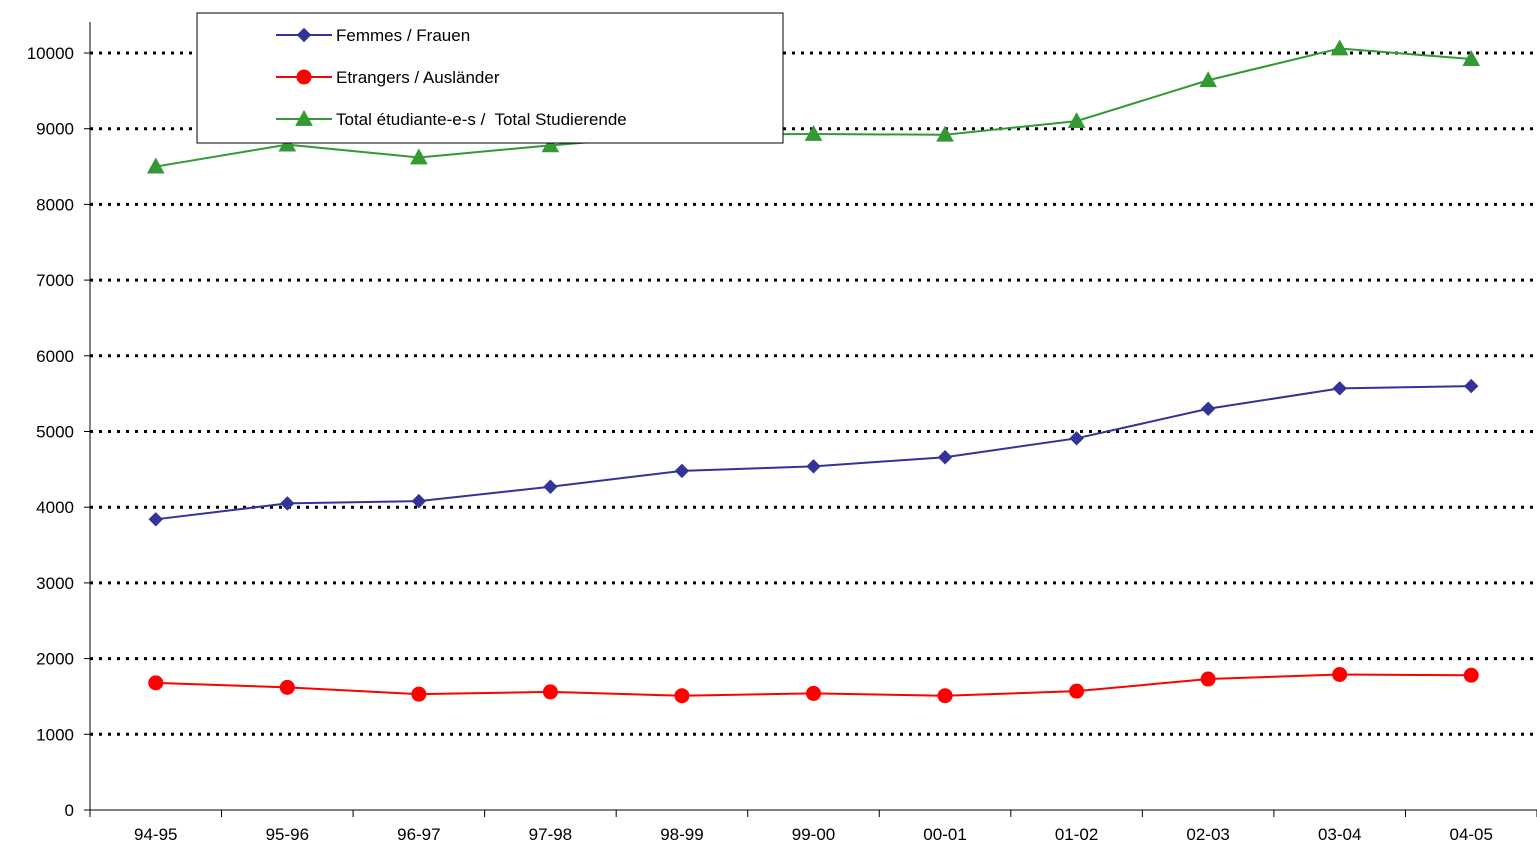  Describe the element at coordinates (1339, 834) in the screenshot. I see `x-tick-label: 03-04` at that location.